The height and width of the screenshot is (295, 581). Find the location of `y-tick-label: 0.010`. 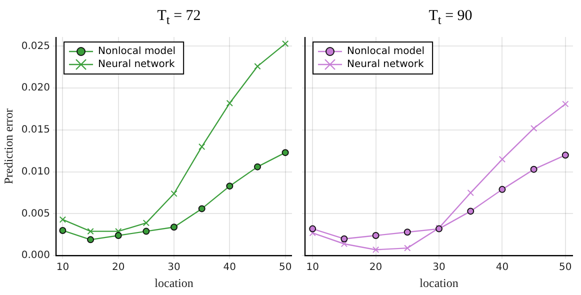

y-tick-label: 0.010 is located at coordinates (35, 172).